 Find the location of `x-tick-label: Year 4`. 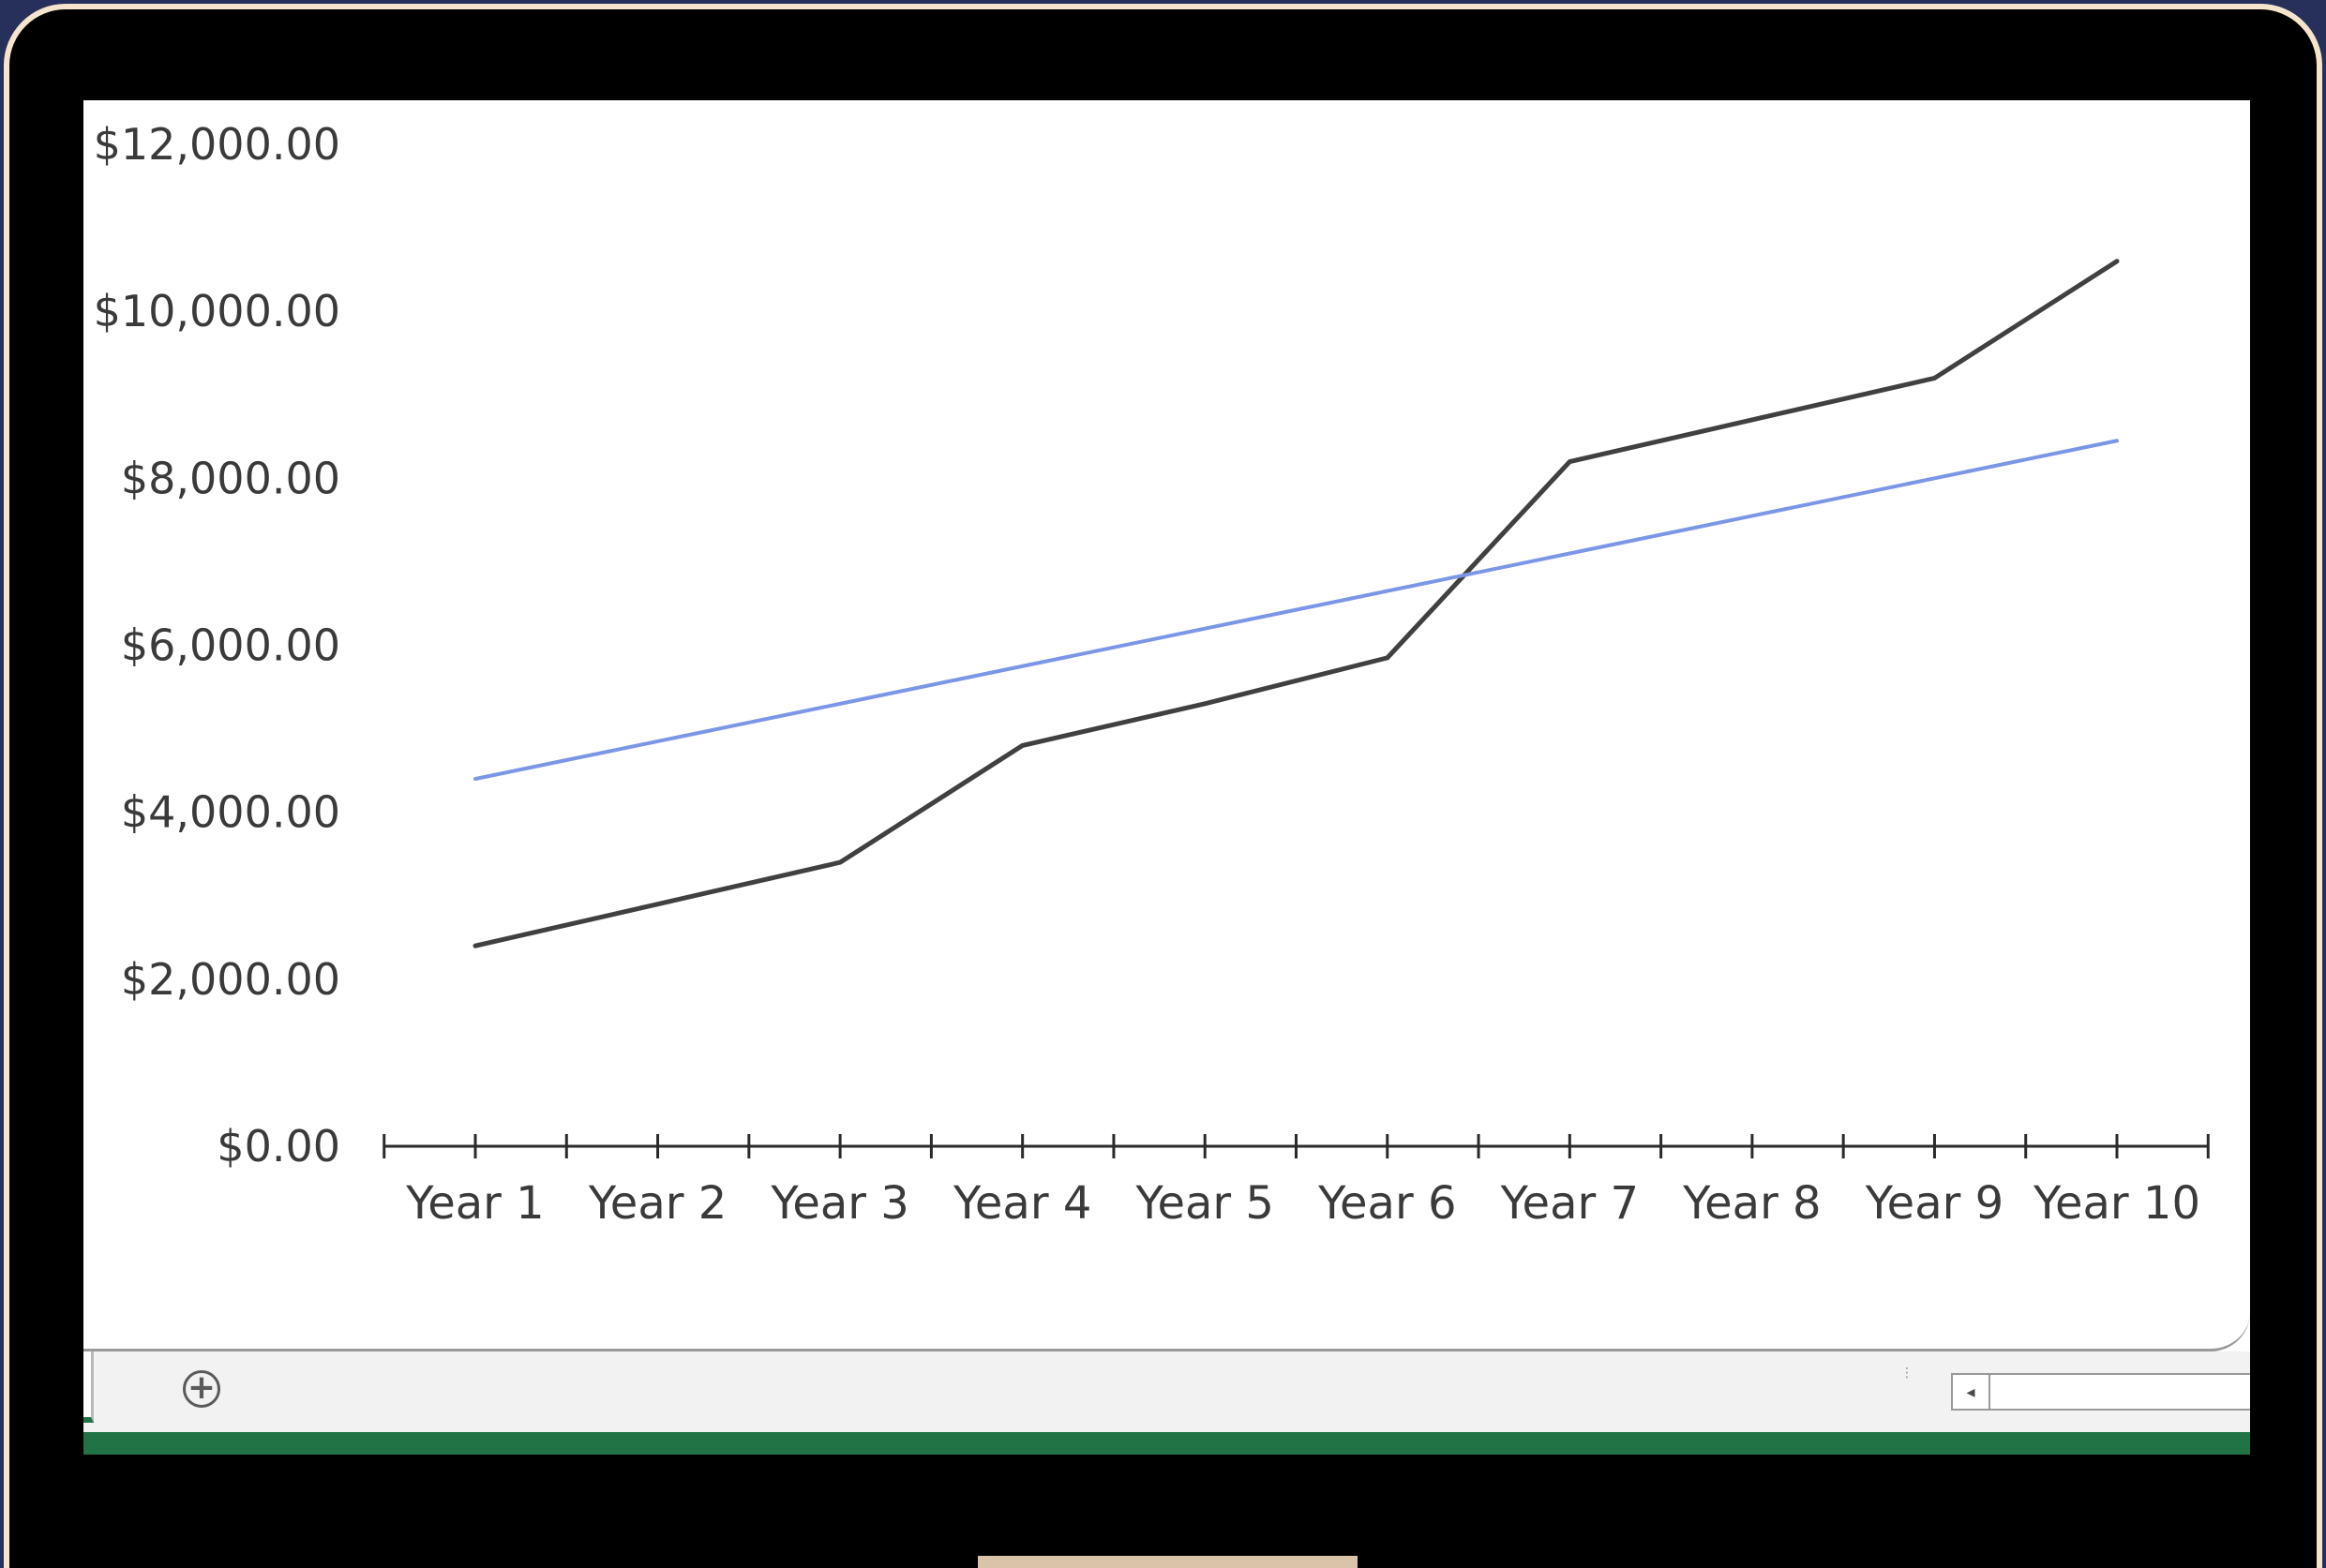

x-tick-label: Year 4 is located at coordinates (1022, 1203).